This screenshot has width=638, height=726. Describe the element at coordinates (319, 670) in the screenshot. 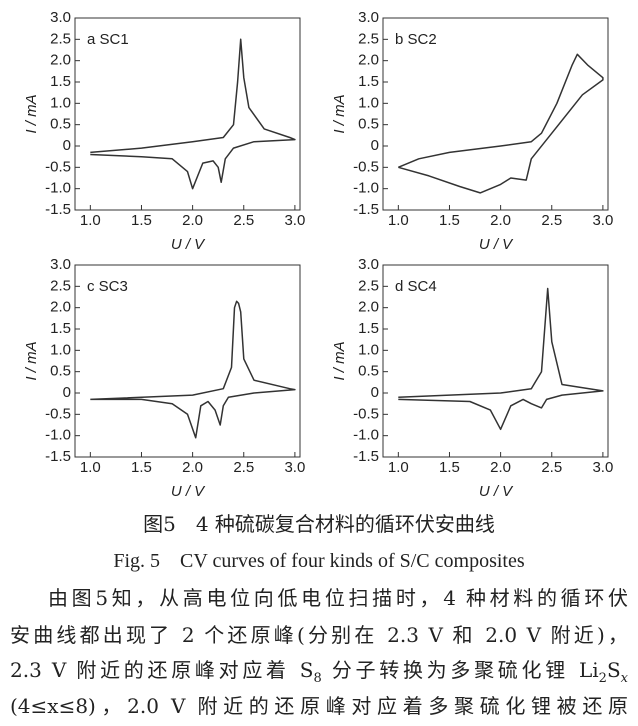

I see `paragraph-line: 2.3 V 附近的还原峰对应着 S8 分子转换为多聚硫化锂 Li2Sx` at that location.